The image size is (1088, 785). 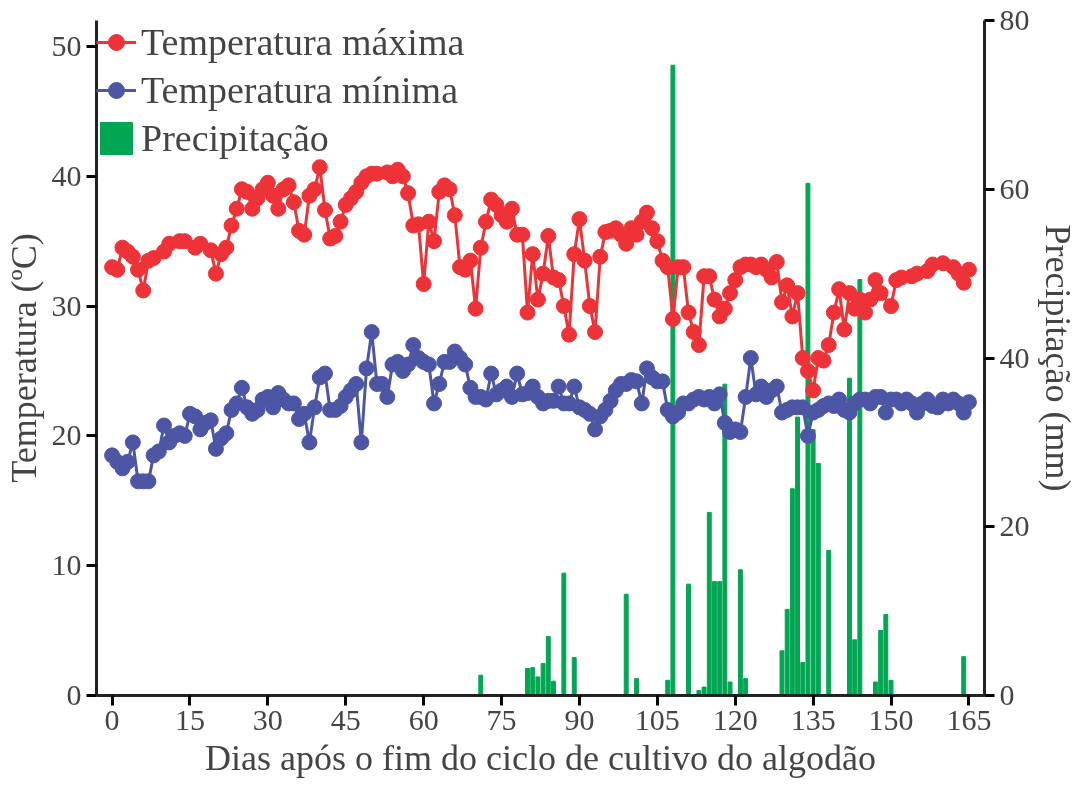 What do you see at coordinates (813, 719) in the screenshot?
I see `x-tick-label: 135` at bounding box center [813, 719].